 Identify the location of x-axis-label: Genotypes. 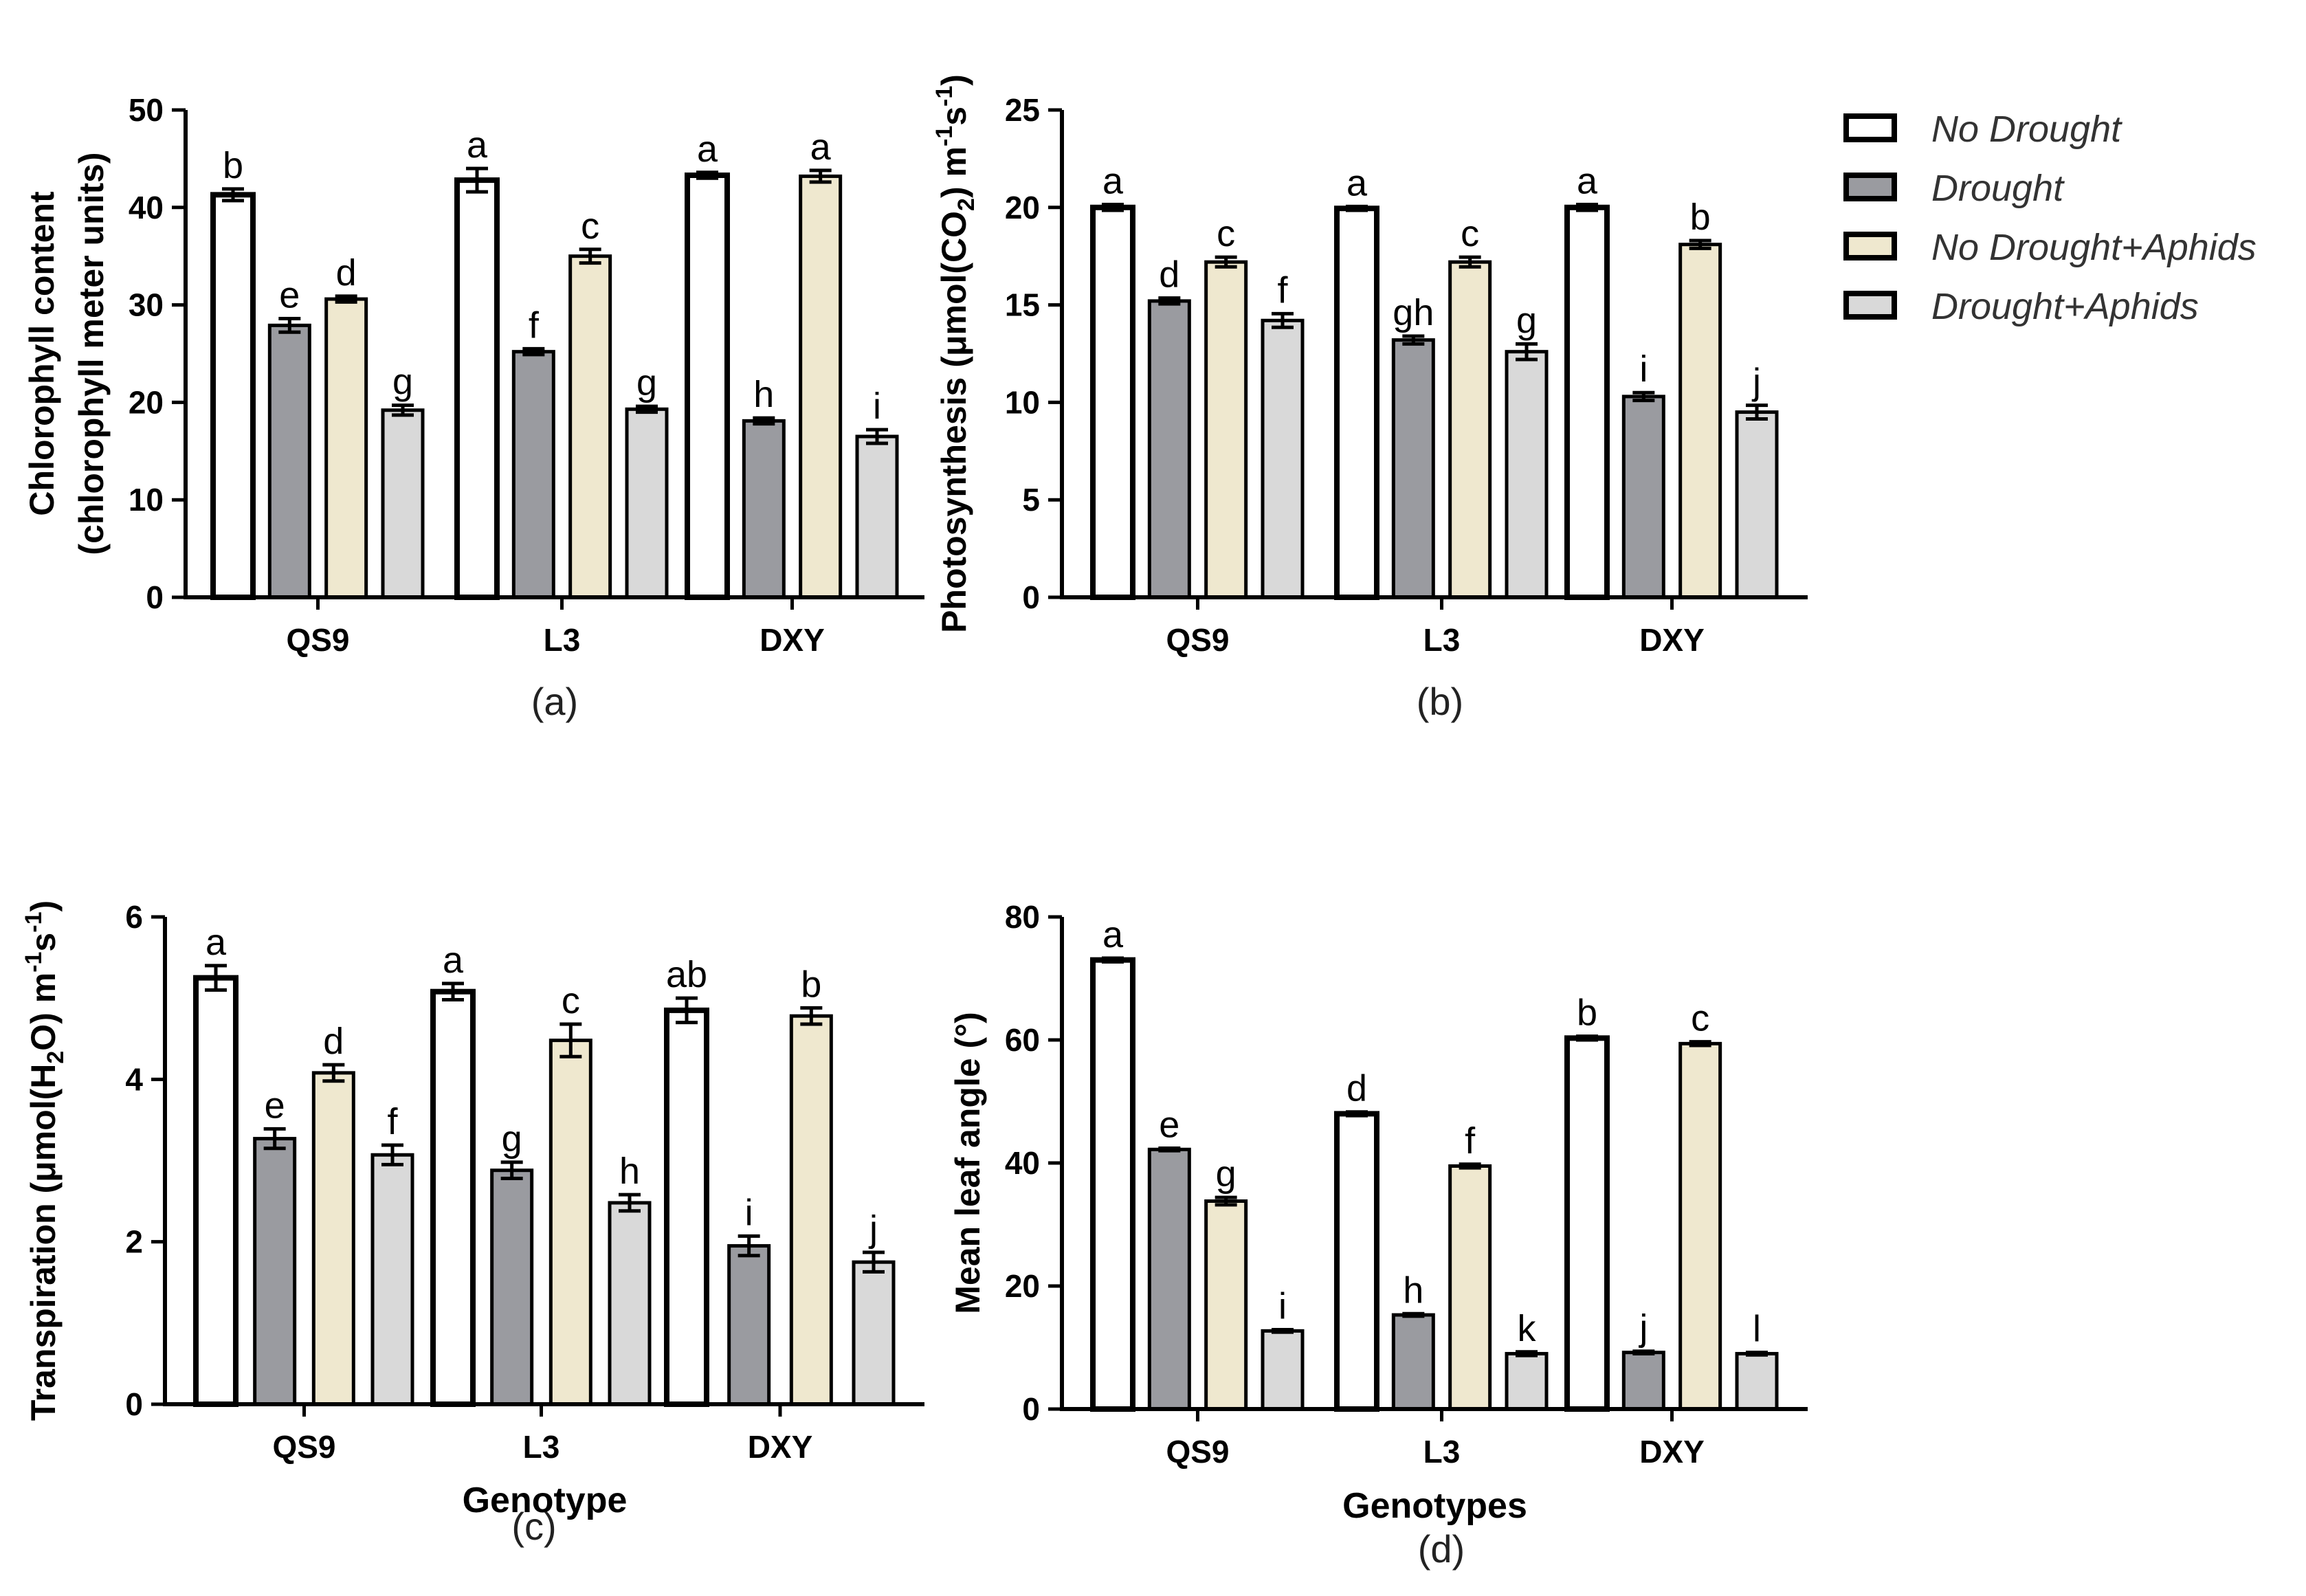
(1434, 1506).